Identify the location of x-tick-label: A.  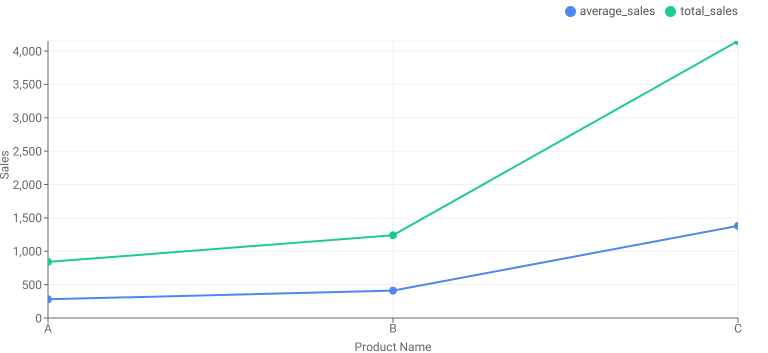
(48, 329).